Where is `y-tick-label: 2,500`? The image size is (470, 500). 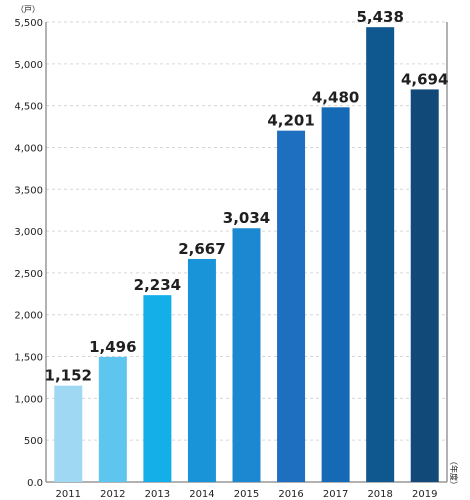
y-tick-label: 2,500 is located at coordinates (28, 274).